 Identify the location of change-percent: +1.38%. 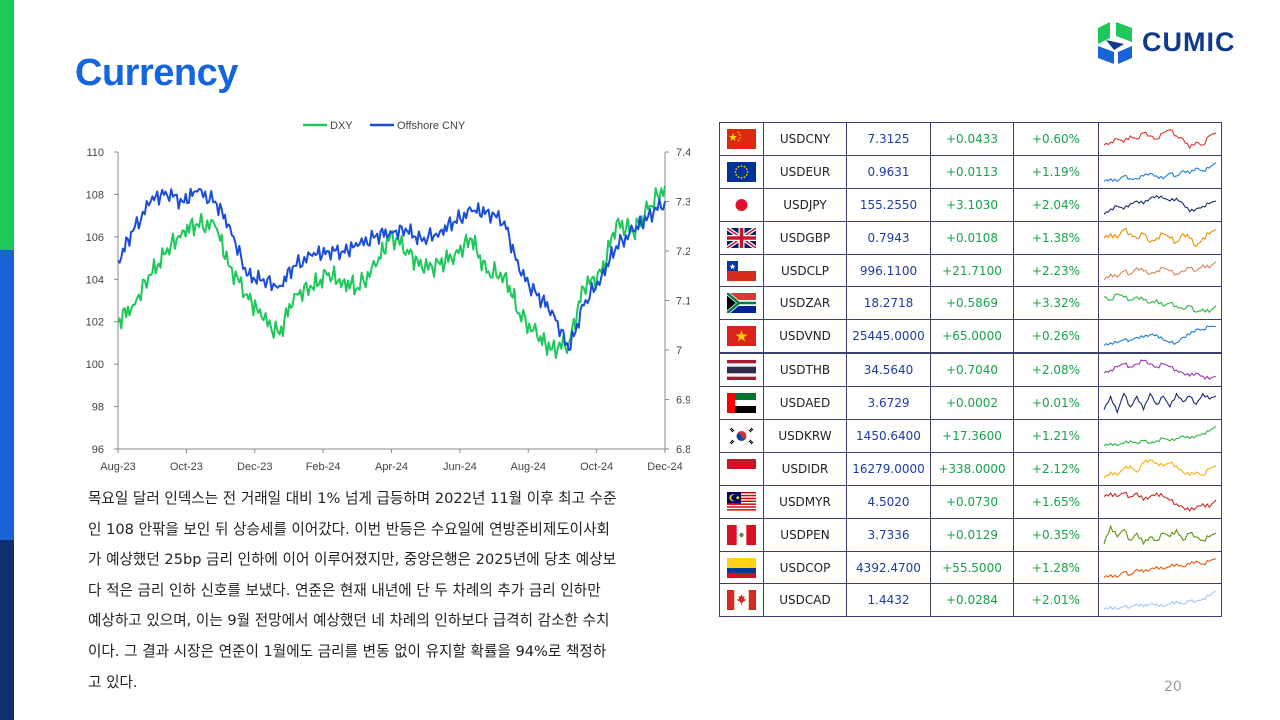
(1056, 237).